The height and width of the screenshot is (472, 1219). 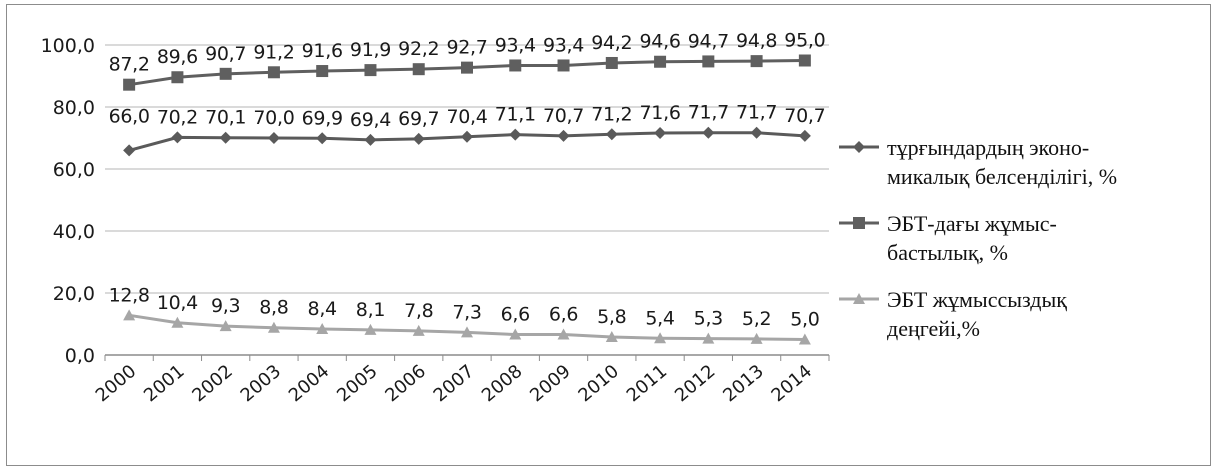 What do you see at coordinates (116, 384) in the screenshot?
I see `x-tick-label: 2000` at bounding box center [116, 384].